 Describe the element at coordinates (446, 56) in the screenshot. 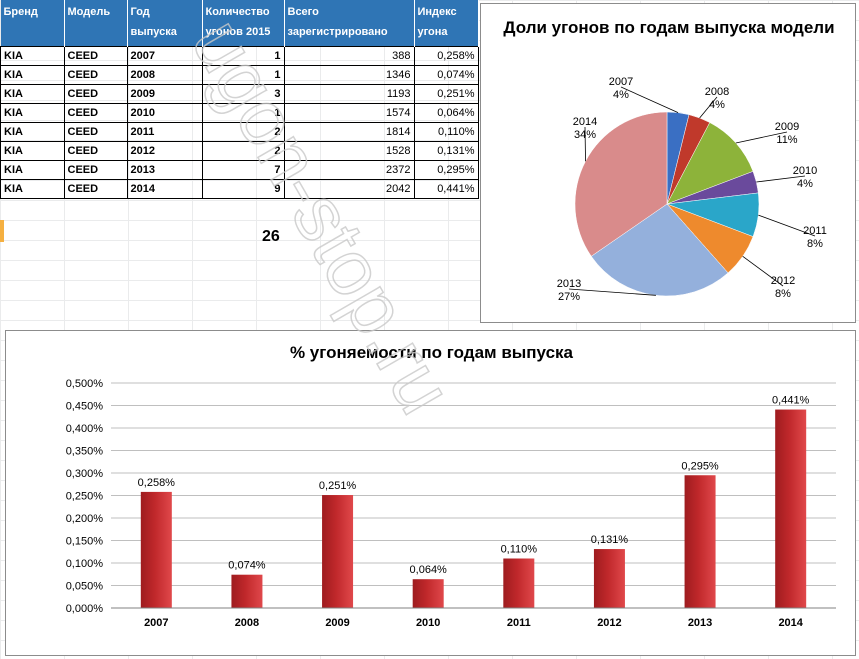

I see `cell-index: 0,258%` at that location.